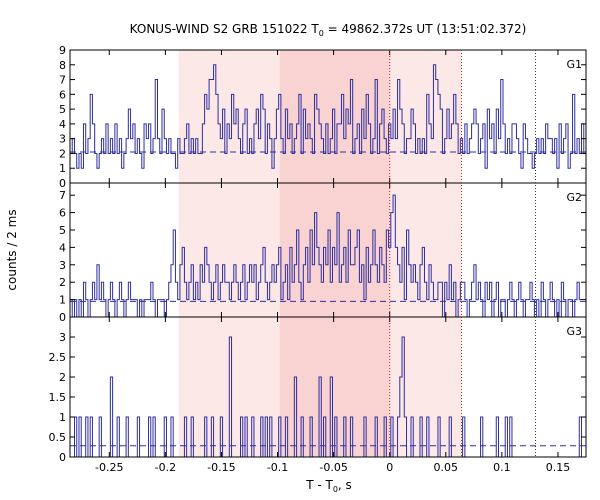 The width and height of the screenshot is (600, 500). I want to click on x-tick-label: -0.25, so click(109, 467).